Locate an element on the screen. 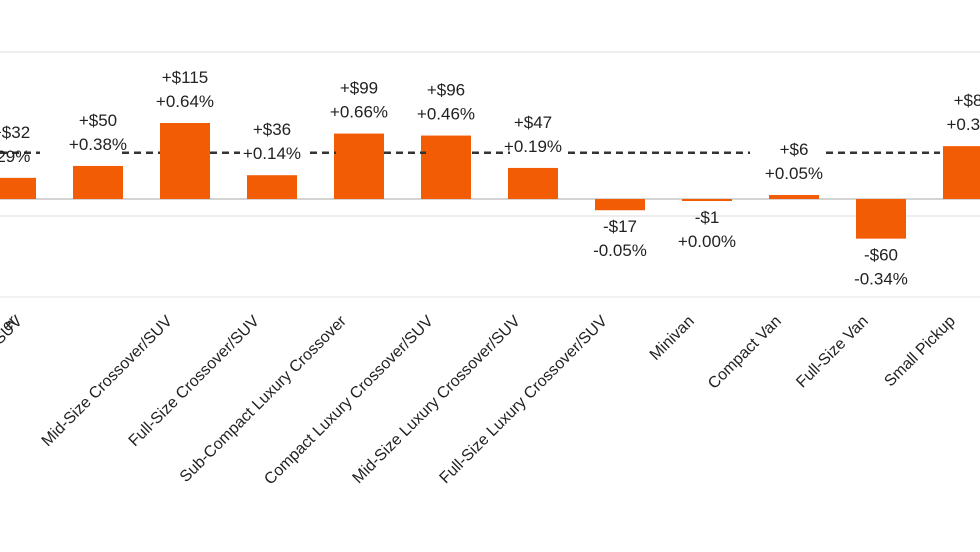 The image size is (980, 552). percent-label: +0.19% is located at coordinates (533, 146).